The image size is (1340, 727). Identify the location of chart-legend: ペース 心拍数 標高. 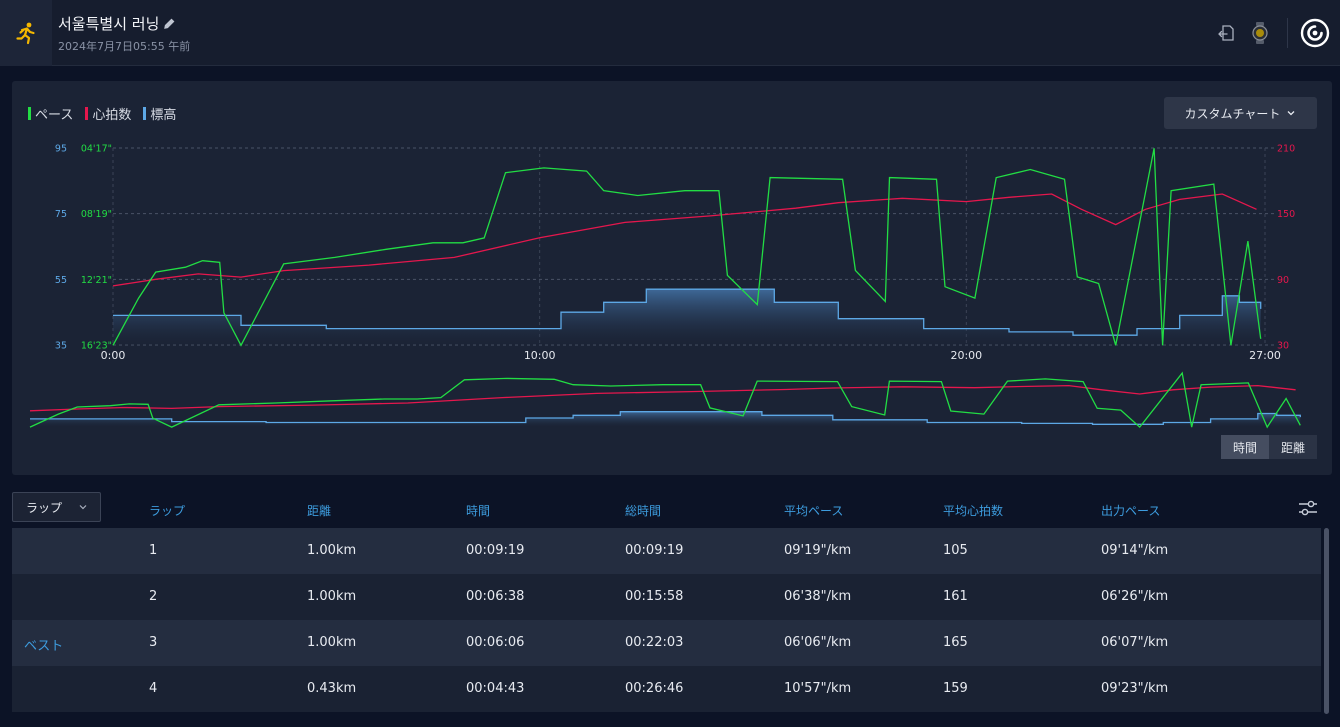
(102, 113).